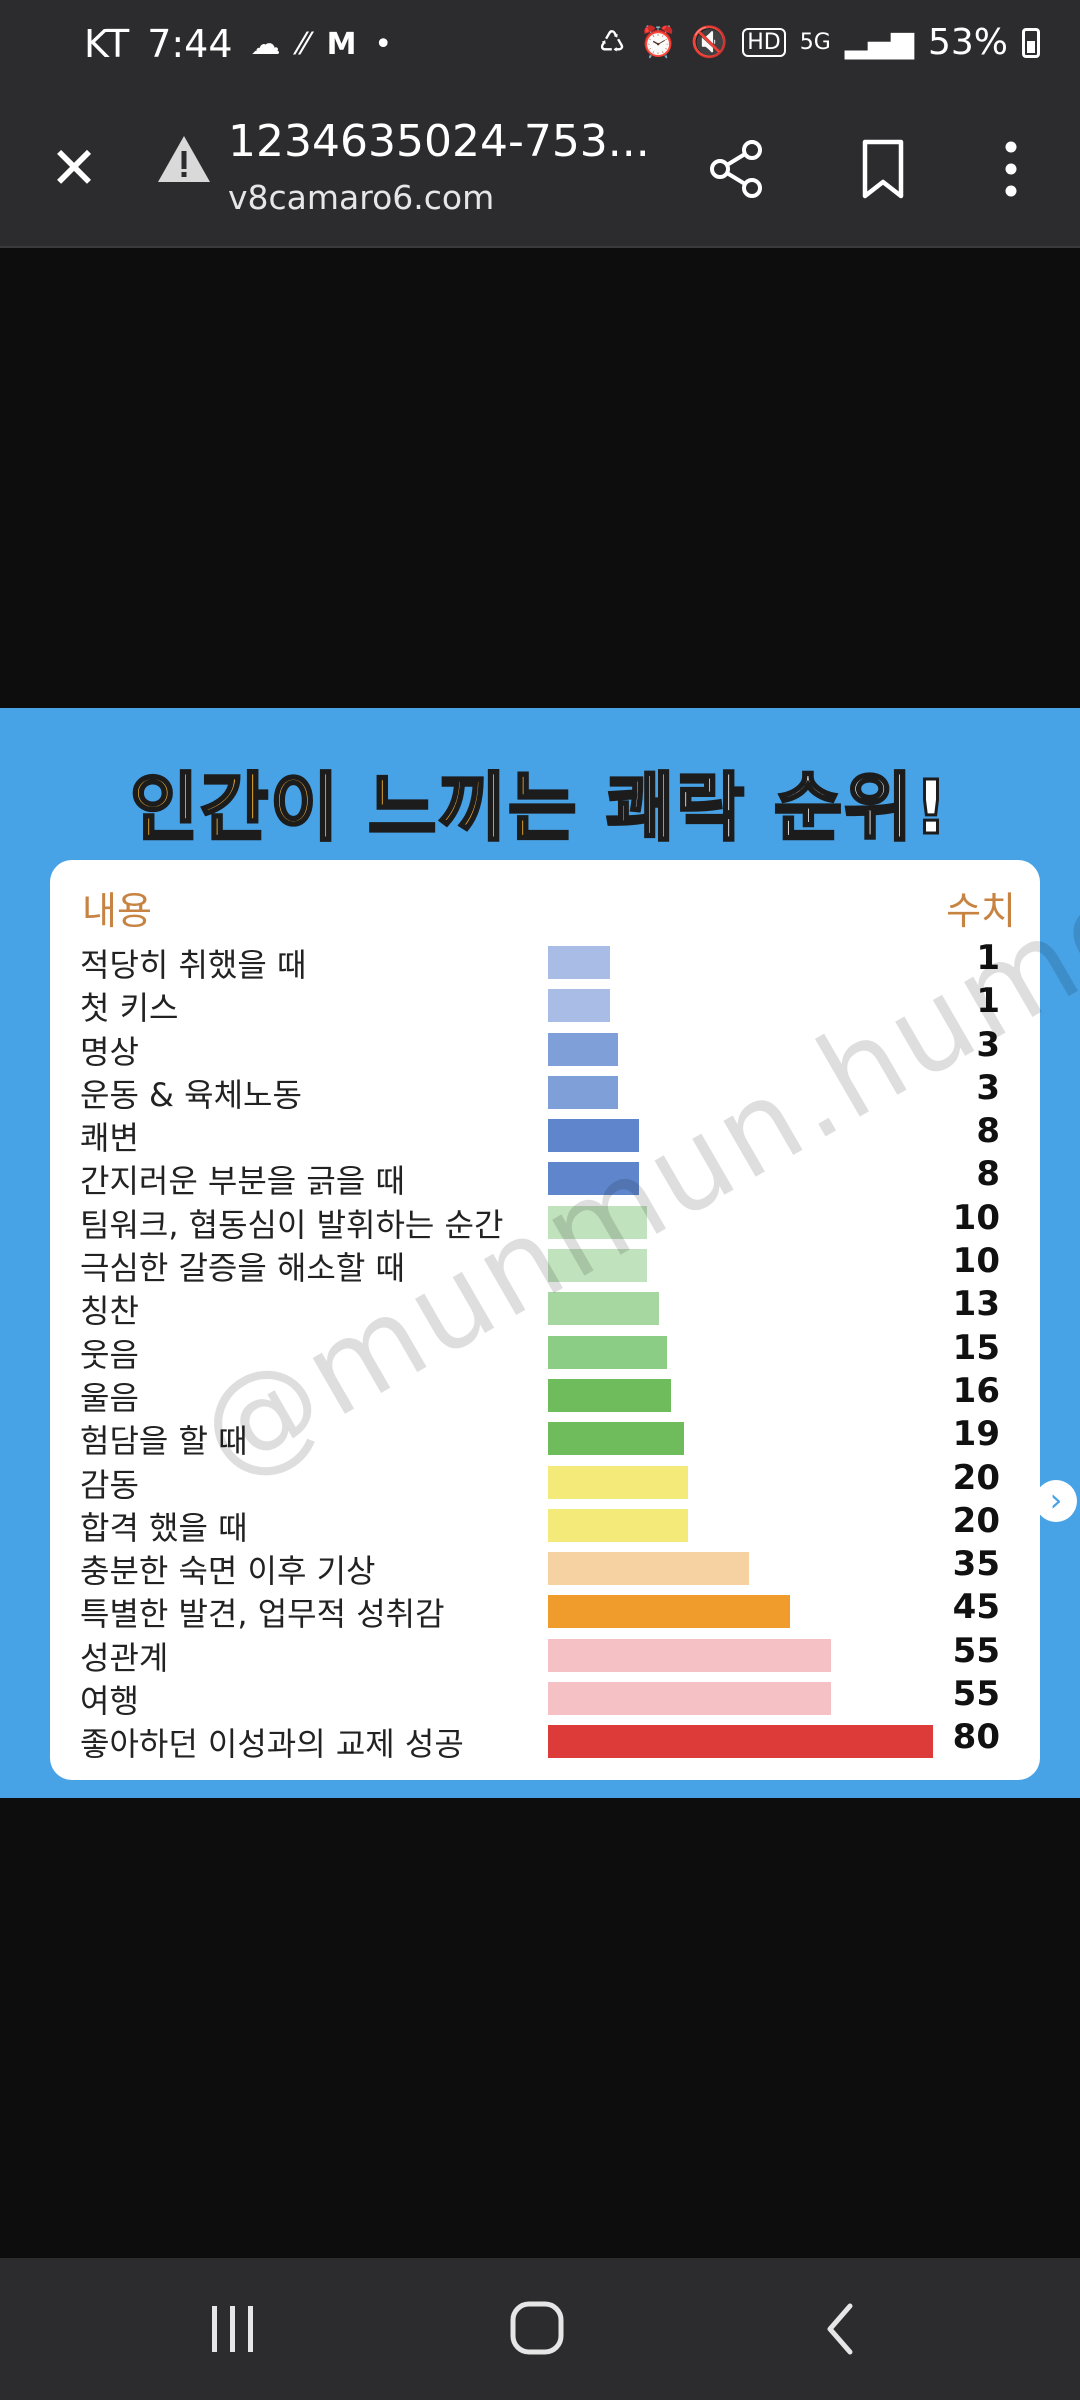 This screenshot has width=1080, height=2400. What do you see at coordinates (545, 1393) in the screenshot?
I see `ranking-row: 울음 16` at bounding box center [545, 1393].